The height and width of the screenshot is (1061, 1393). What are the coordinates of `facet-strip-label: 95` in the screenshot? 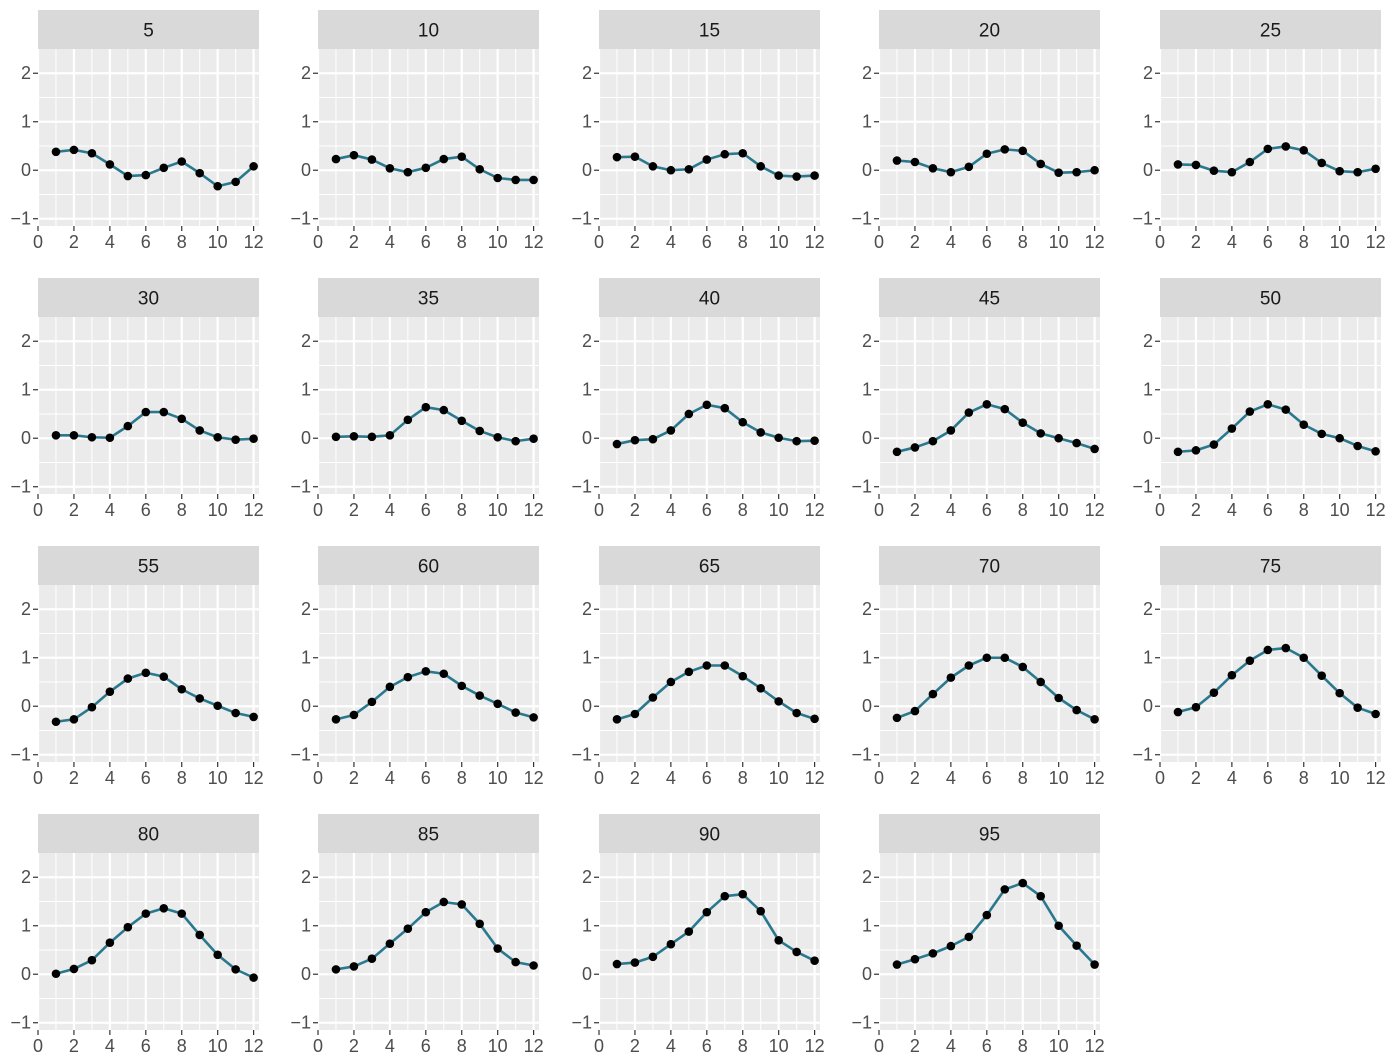 It's located at (989, 835).